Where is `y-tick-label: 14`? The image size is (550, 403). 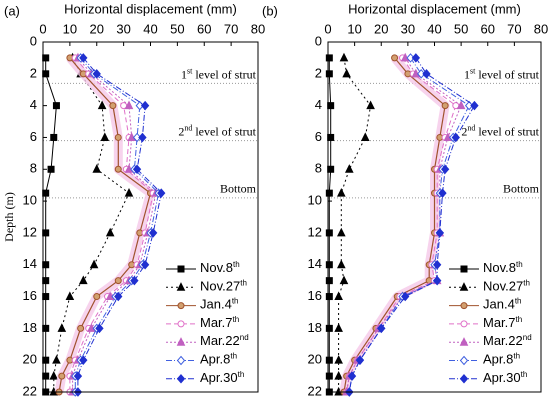
y-tick-label: 14 is located at coordinates (315, 263).